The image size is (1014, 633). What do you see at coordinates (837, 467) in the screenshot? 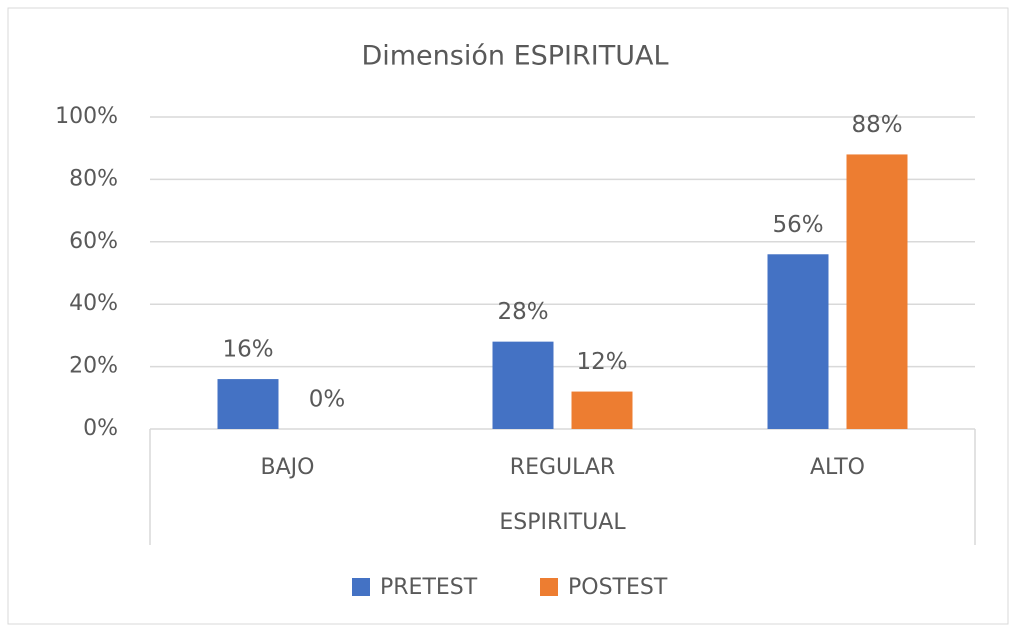
I see `x-tick-label: ALTO` at bounding box center [837, 467].